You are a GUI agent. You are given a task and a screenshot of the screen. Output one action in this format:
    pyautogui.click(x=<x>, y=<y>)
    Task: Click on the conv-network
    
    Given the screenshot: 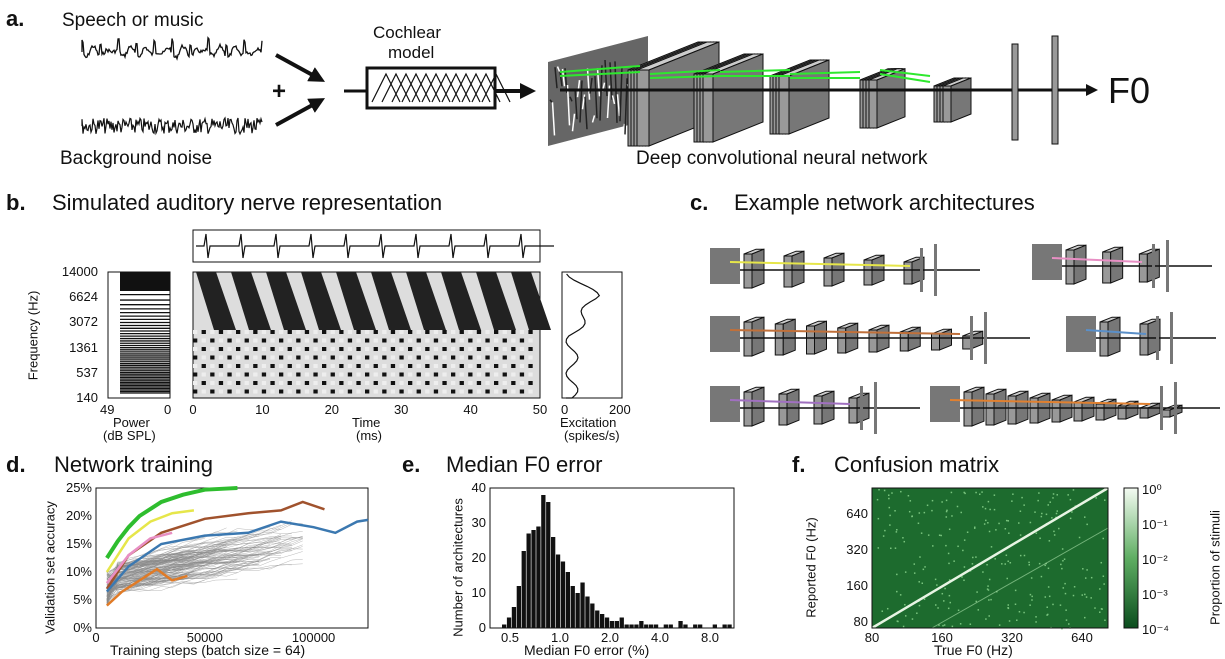 What is the action you would take?
    pyautogui.click(x=799, y=94)
    